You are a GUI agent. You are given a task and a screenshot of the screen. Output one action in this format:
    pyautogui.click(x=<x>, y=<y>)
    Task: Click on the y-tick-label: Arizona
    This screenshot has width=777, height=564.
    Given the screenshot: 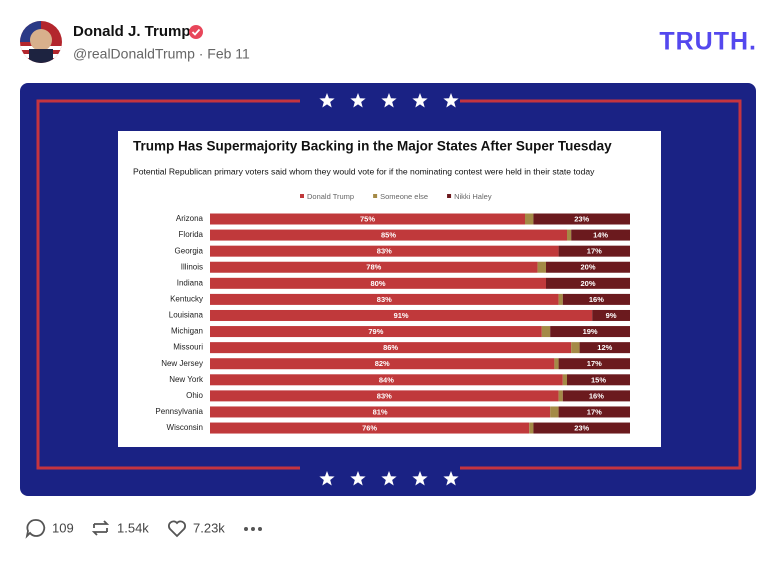 What is the action you would take?
    pyautogui.click(x=190, y=218)
    